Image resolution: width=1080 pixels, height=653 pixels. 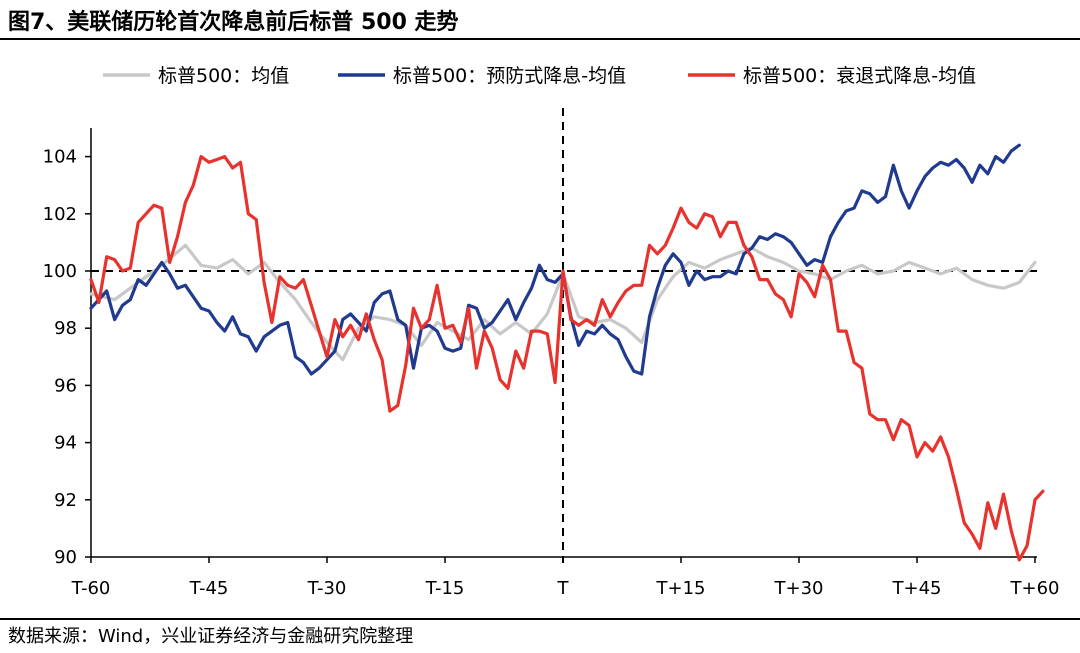 What do you see at coordinates (327, 588) in the screenshot?
I see `x-tick-label: T-30` at bounding box center [327, 588].